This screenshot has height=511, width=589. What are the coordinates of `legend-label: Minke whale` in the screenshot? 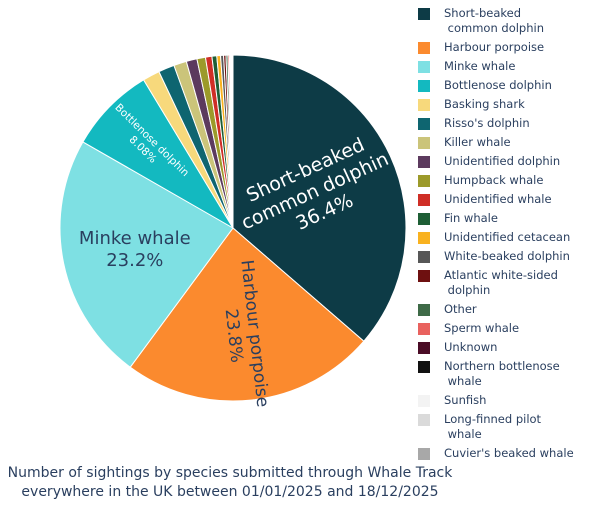 It's located at (480, 66).